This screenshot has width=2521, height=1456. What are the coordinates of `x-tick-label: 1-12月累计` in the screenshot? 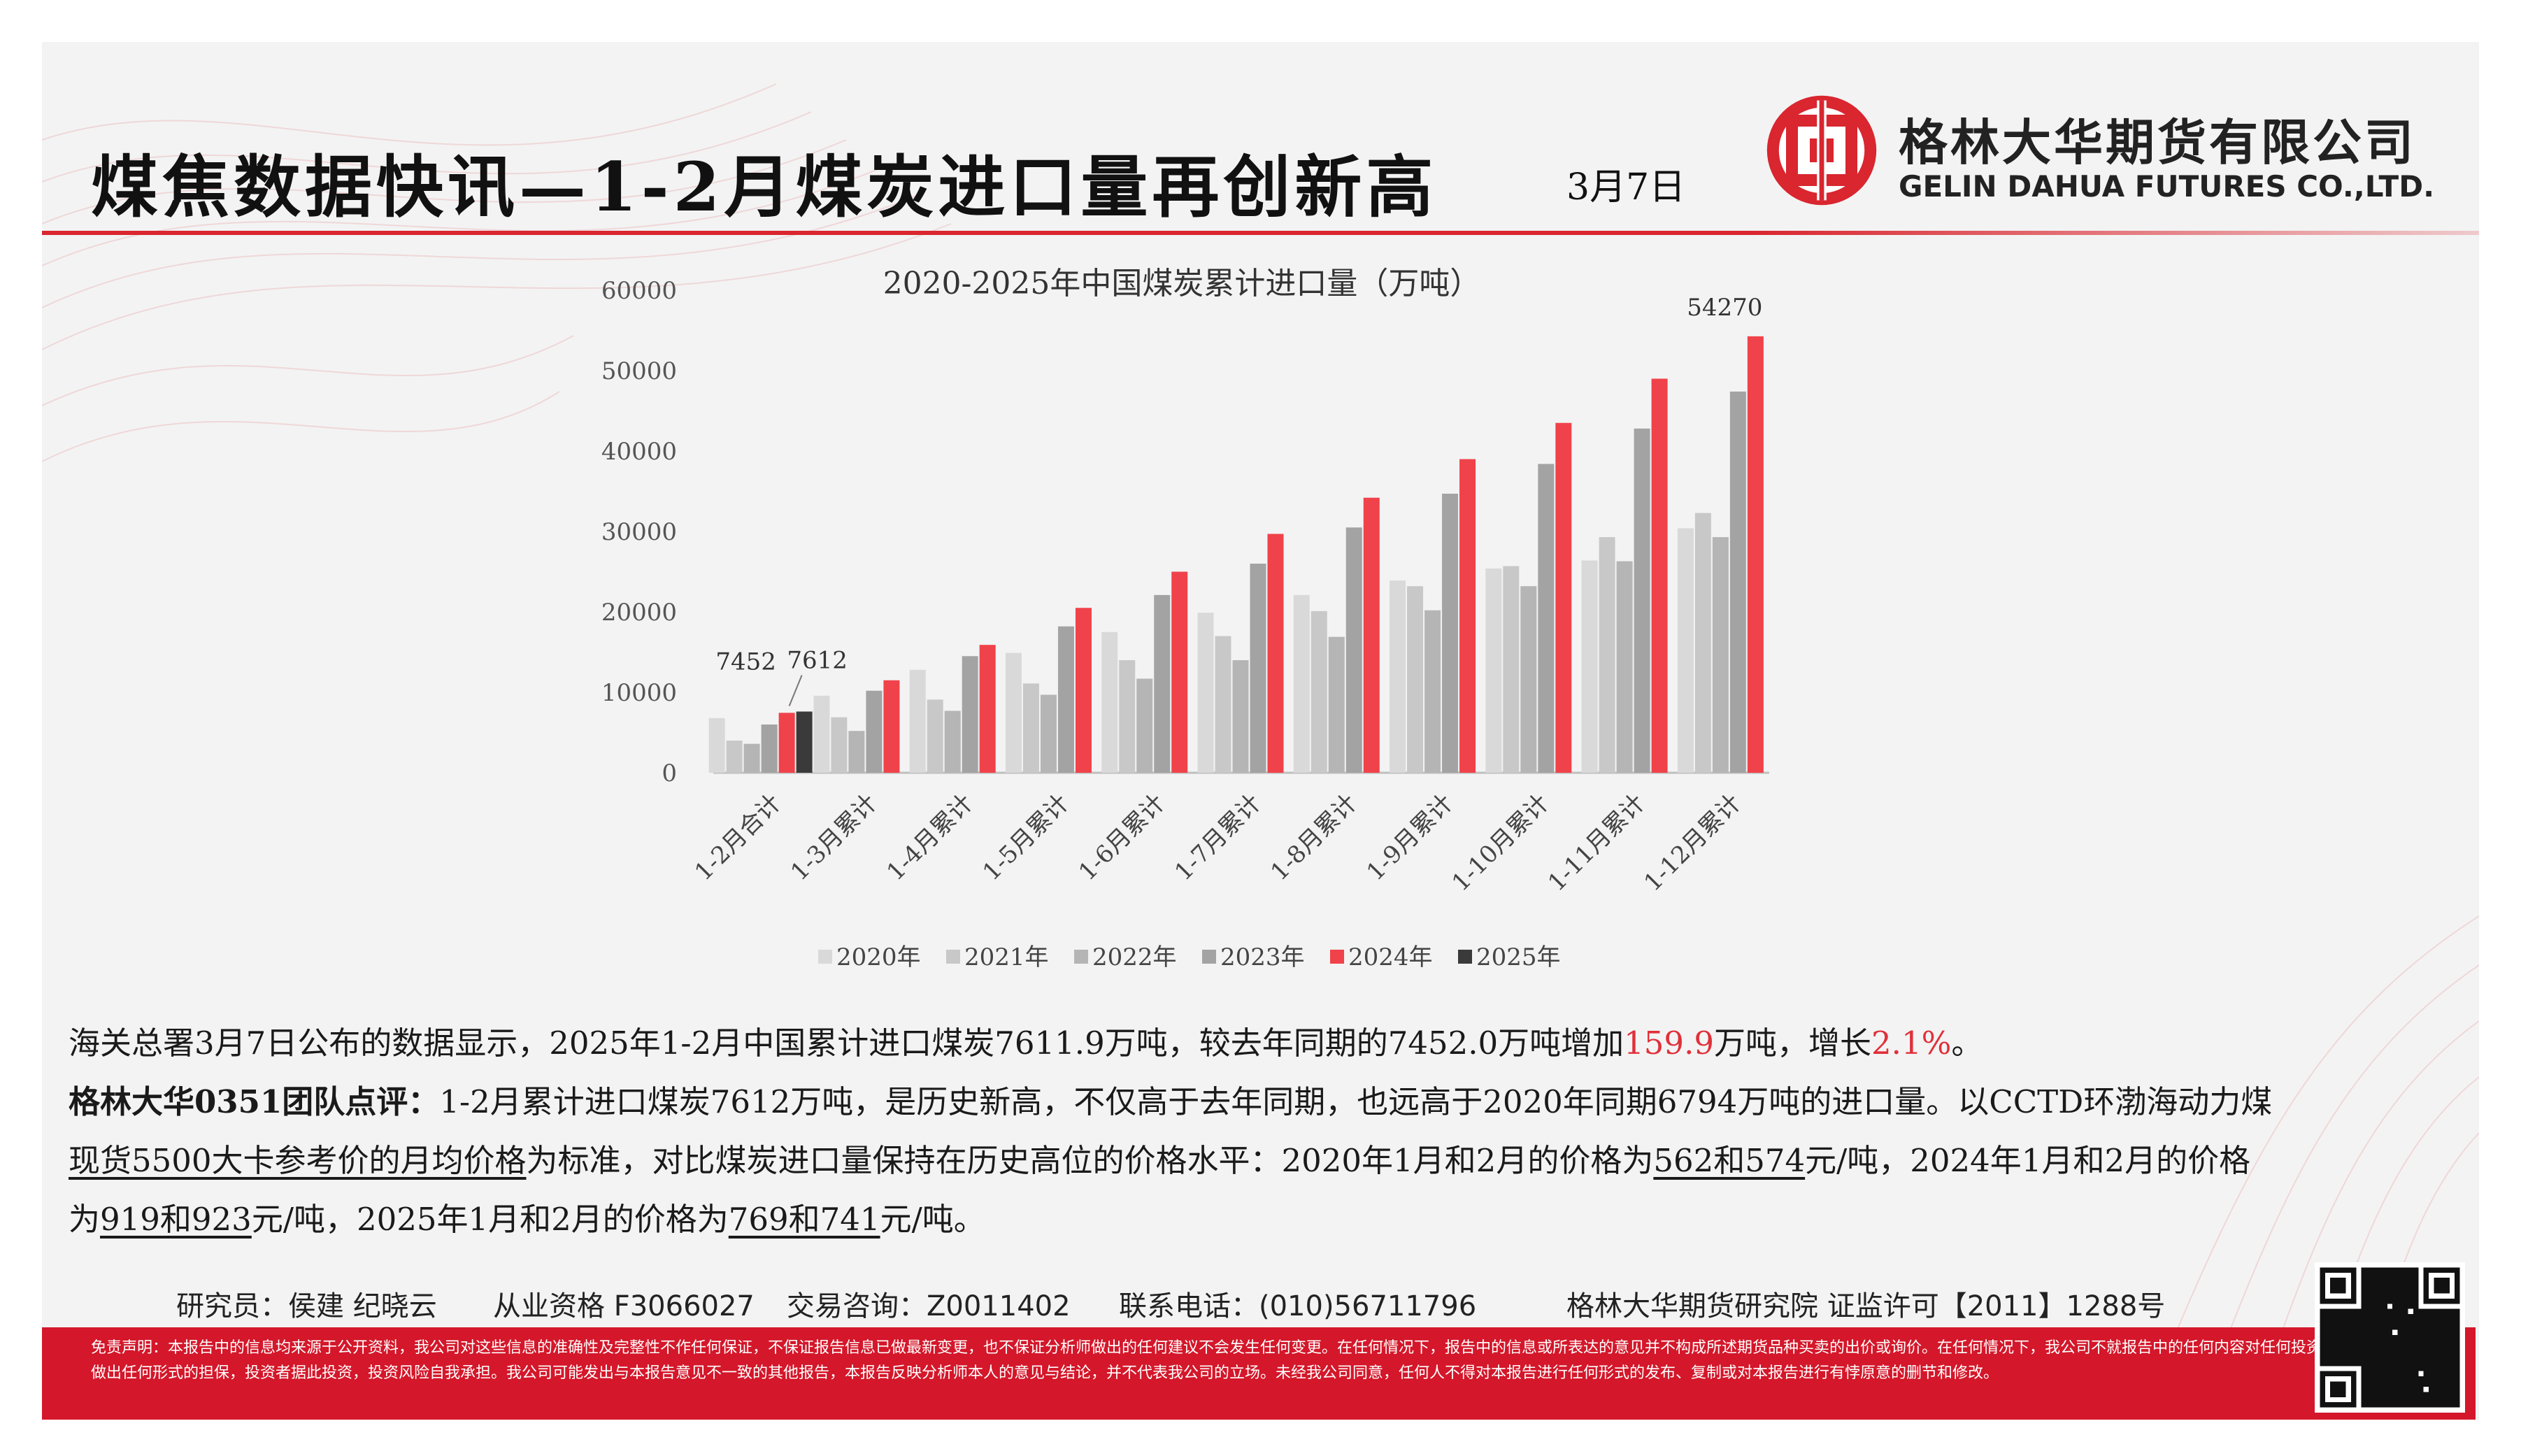 It's located at (1692, 843).